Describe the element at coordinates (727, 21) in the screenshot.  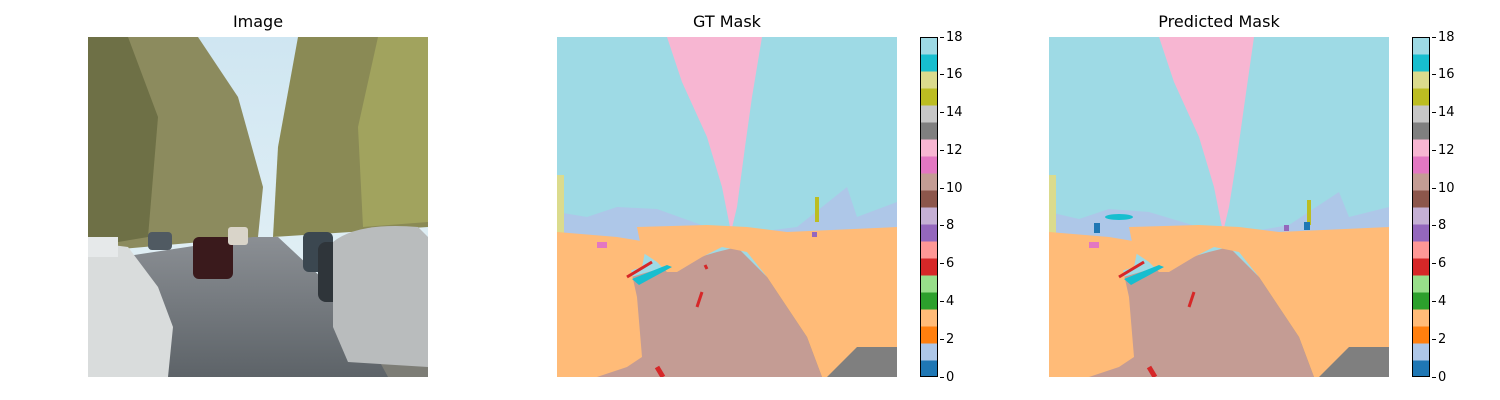
I see `gt-mask-title: GT Mask` at that location.